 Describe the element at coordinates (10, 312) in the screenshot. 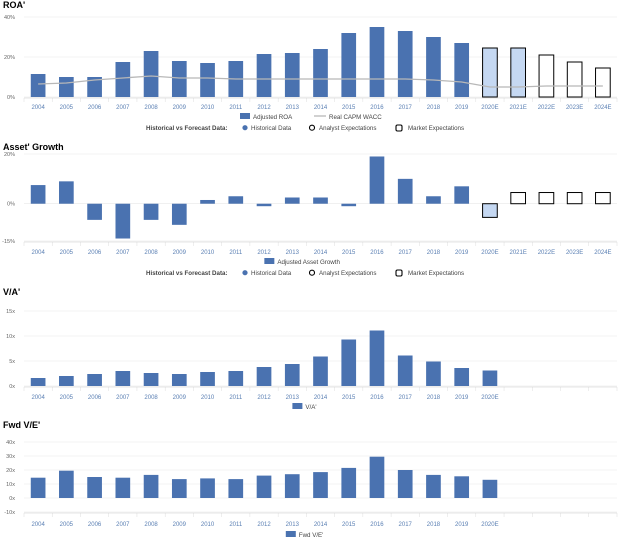

I see `y-tick-label: 15x` at that location.